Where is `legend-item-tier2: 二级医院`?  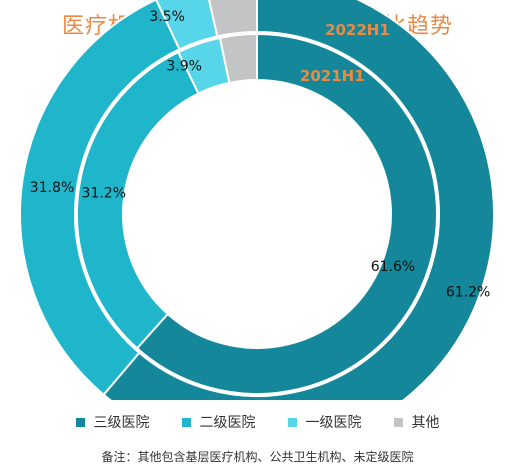
legend-item-tier2: 二级医院 is located at coordinates (218, 422).